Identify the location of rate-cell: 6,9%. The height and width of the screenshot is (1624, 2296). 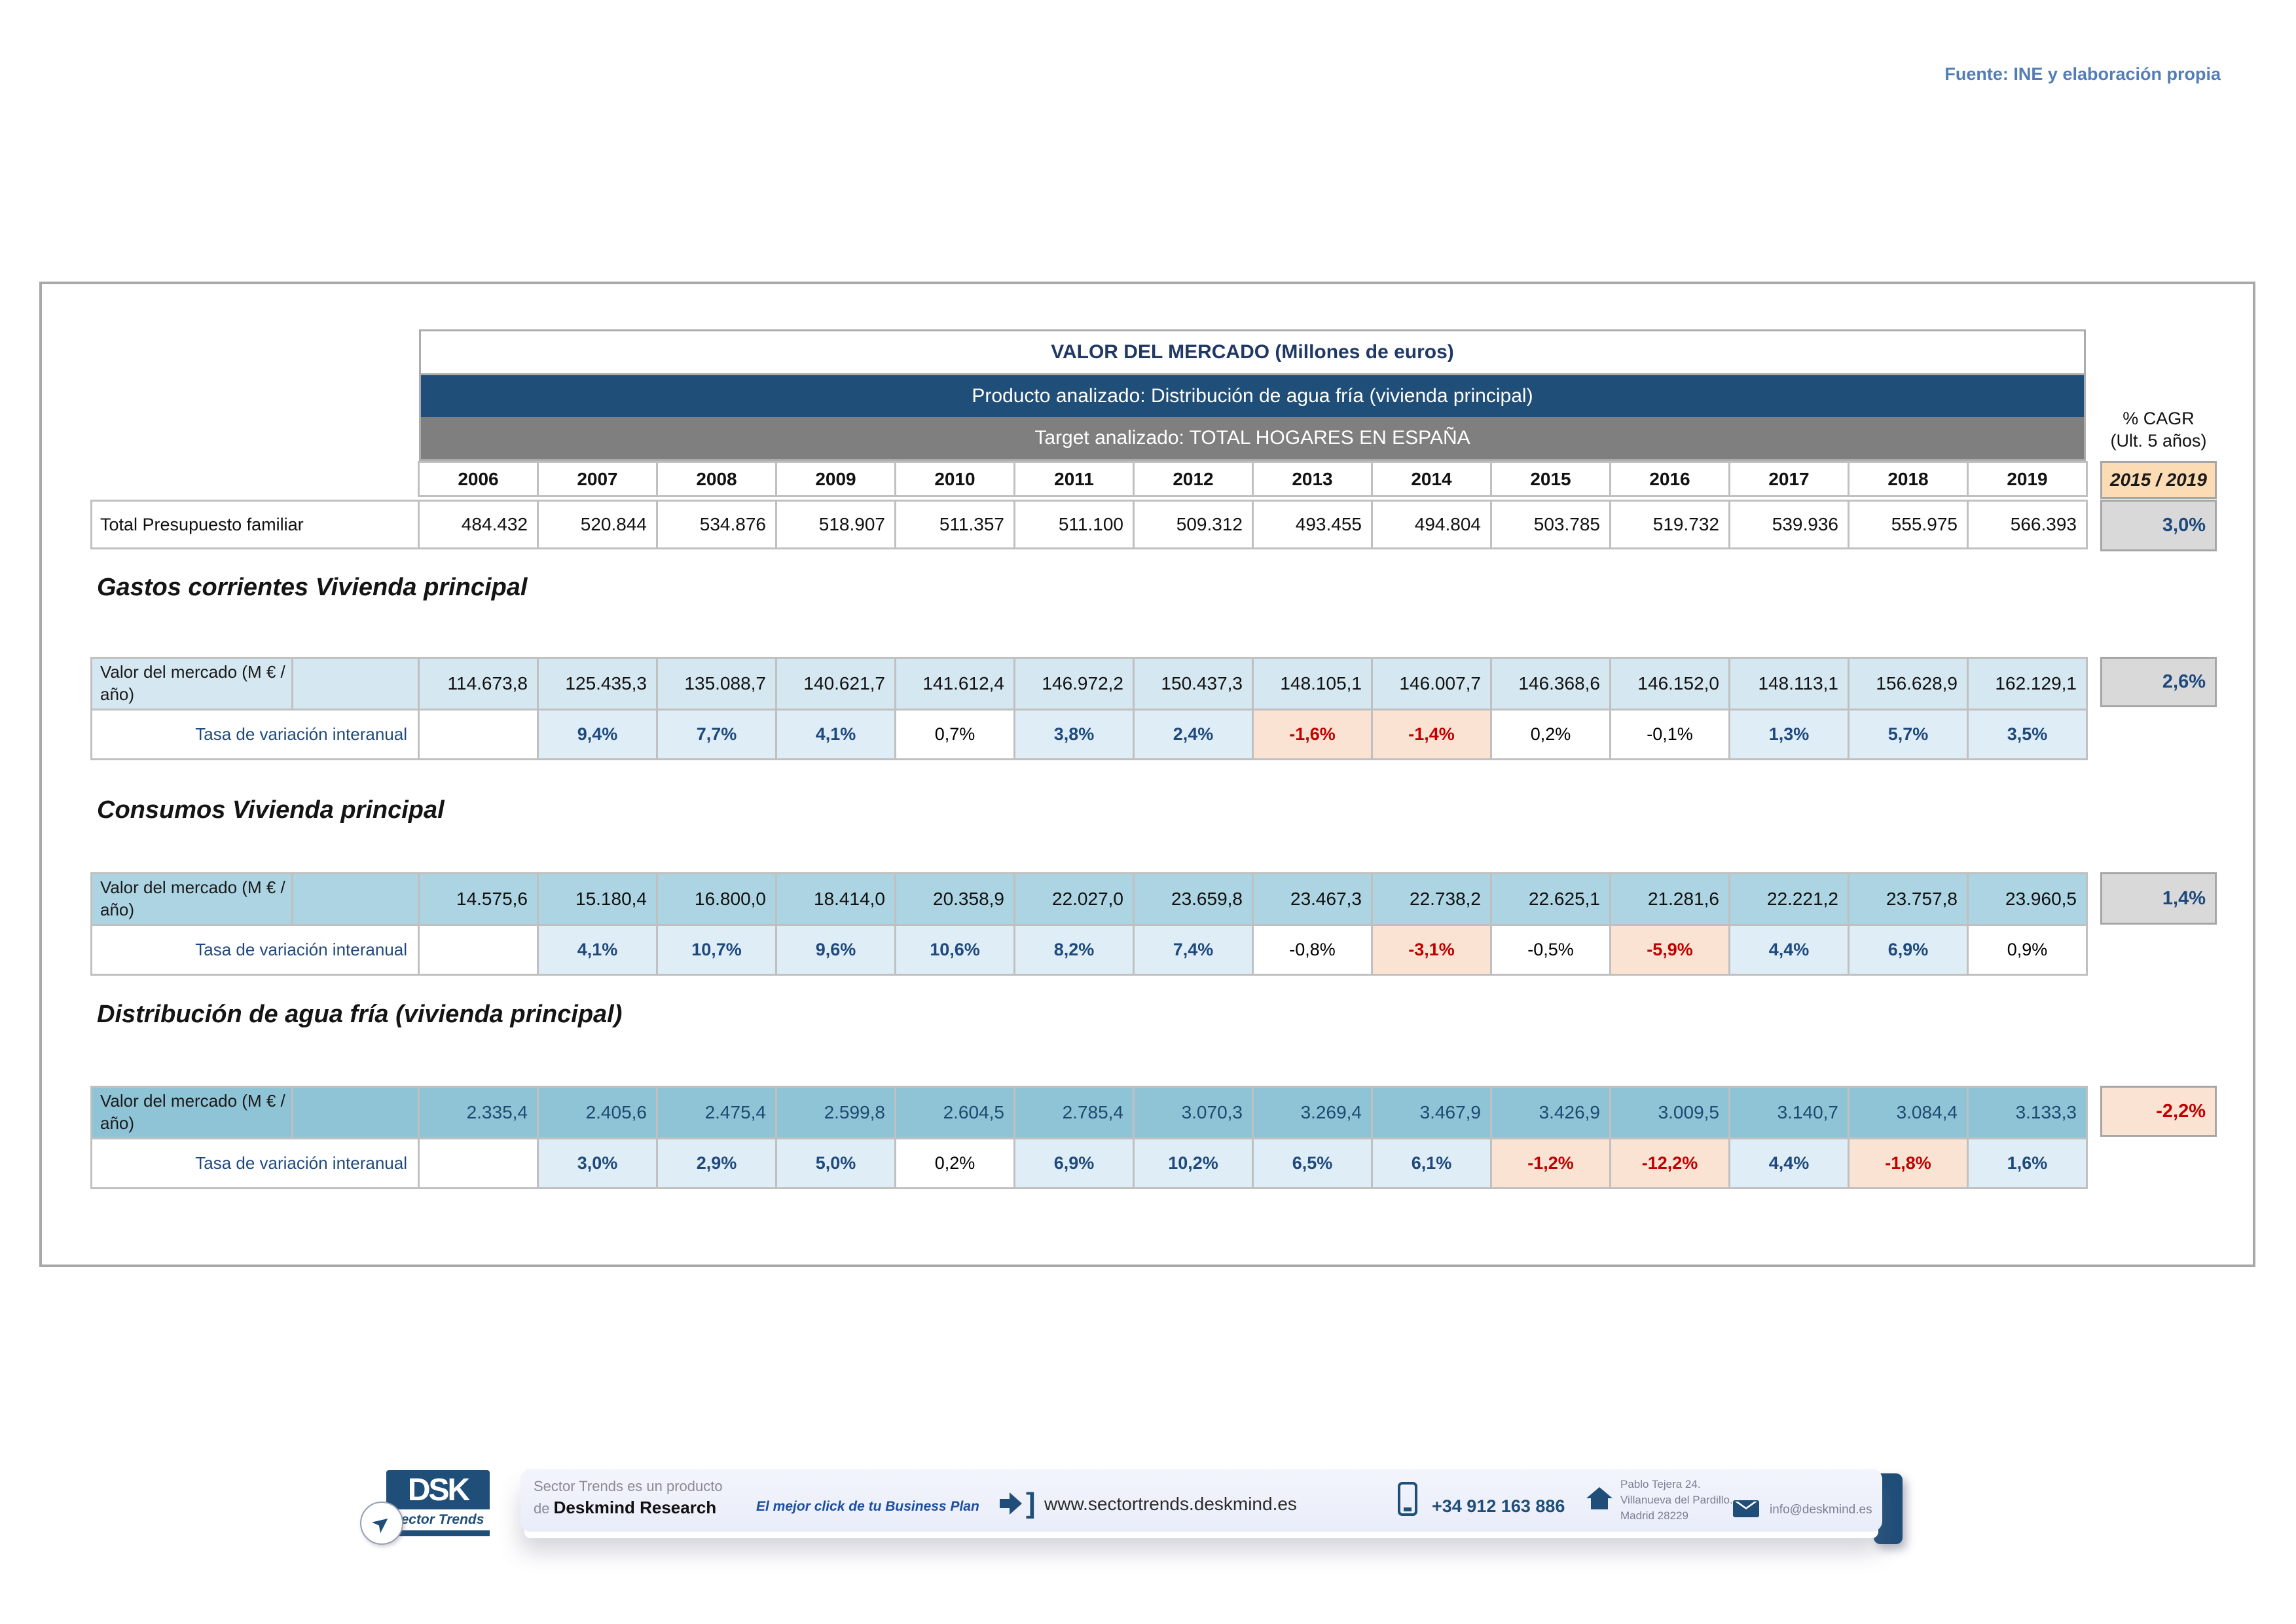
(1908, 949).